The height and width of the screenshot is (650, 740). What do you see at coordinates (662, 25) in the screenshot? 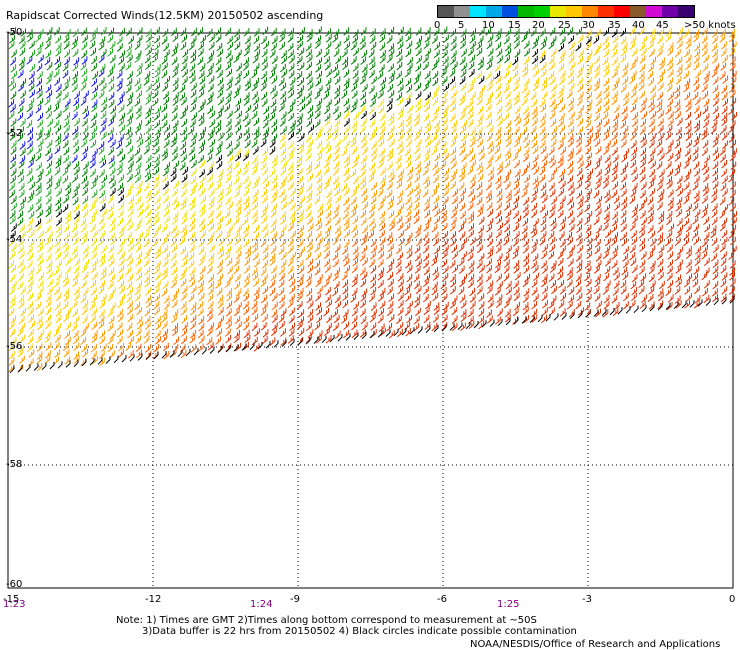
I see `scale-label: 45` at bounding box center [662, 25].